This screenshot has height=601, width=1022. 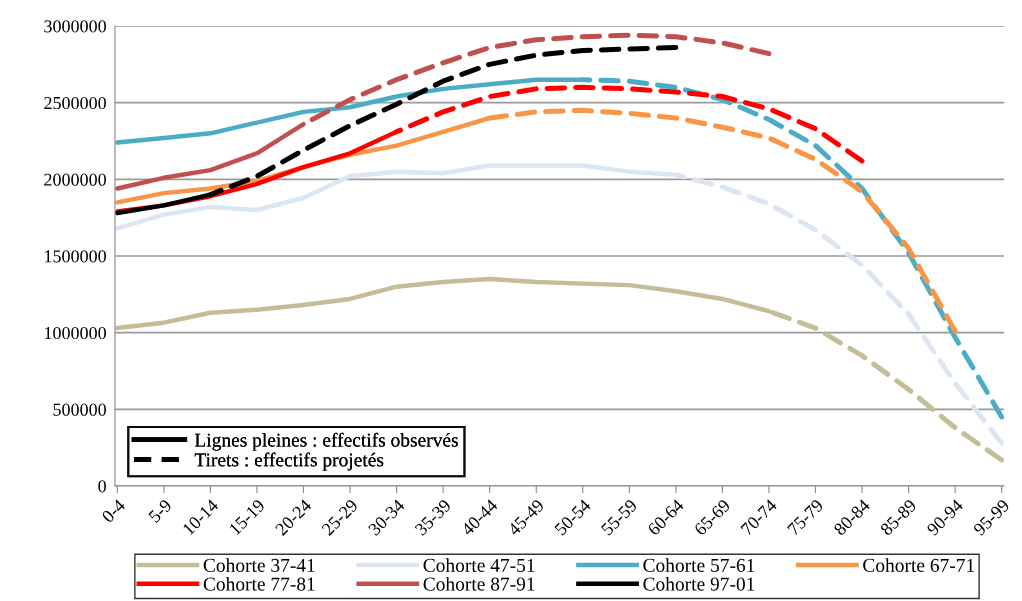 I want to click on x-tick-label: 5-9, so click(x=160, y=511).